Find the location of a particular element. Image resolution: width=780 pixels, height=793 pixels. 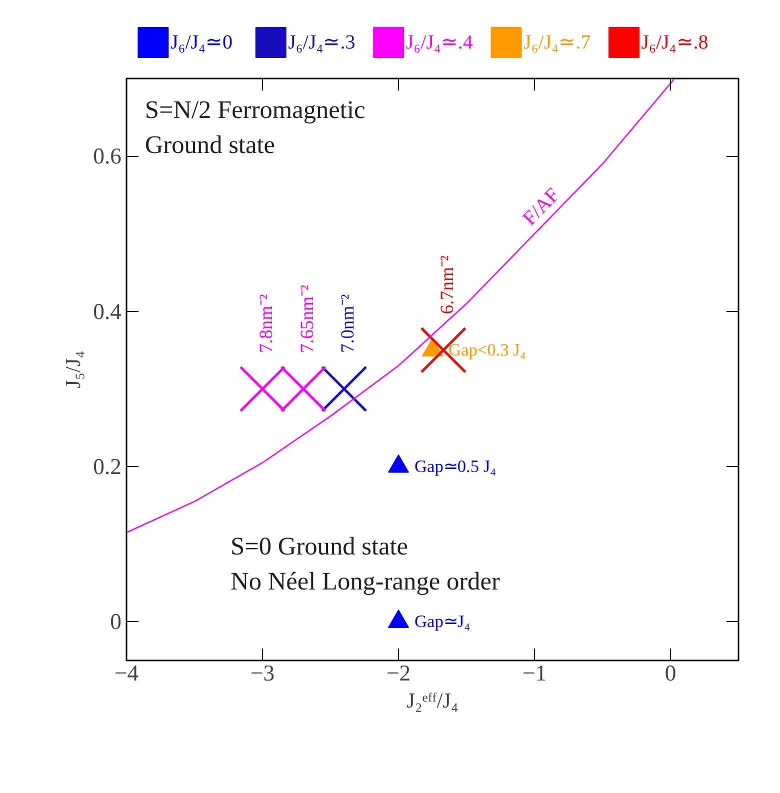

legend-label: J₆/J₄≃.8 is located at coordinates (674, 43).